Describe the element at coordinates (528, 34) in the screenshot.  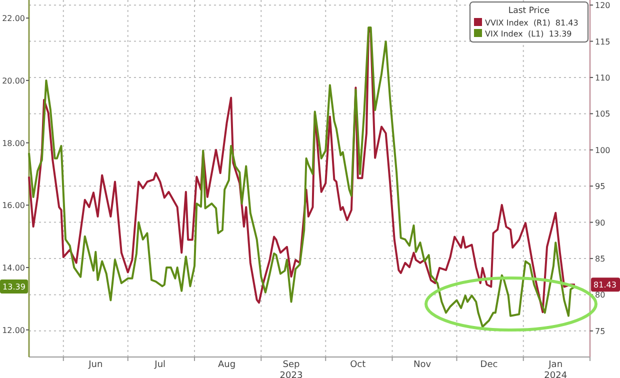
I see `legend-label: VIX Index (L1) 13.39` at that location.